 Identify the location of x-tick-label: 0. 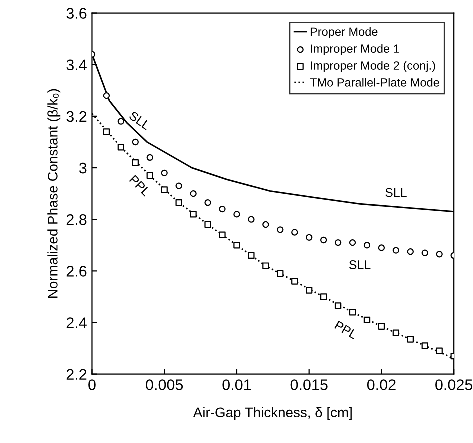
(92, 385).